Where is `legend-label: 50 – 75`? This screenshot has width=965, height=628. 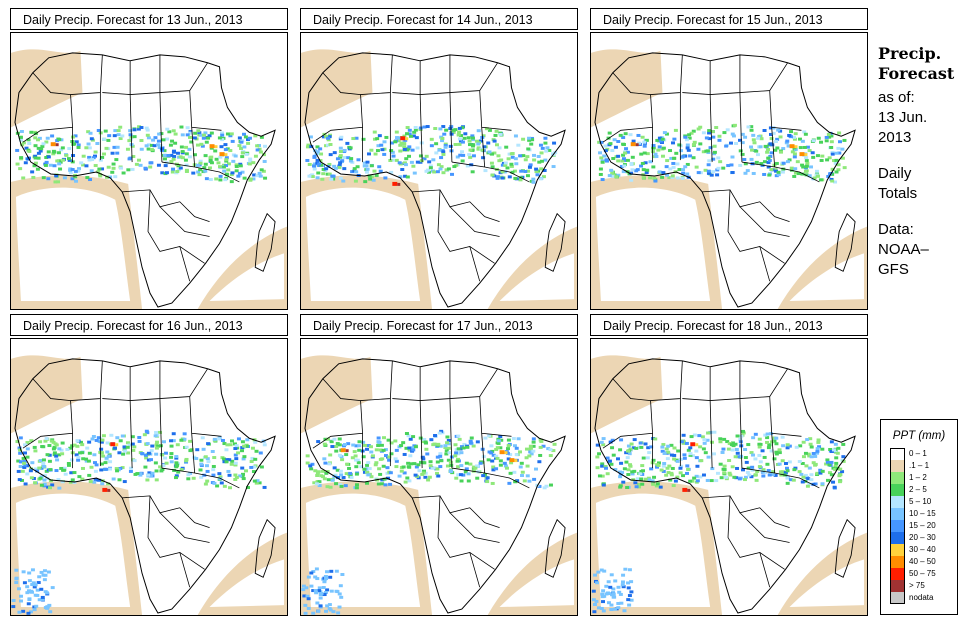
legend-label: 50 – 75 is located at coordinates (922, 573).